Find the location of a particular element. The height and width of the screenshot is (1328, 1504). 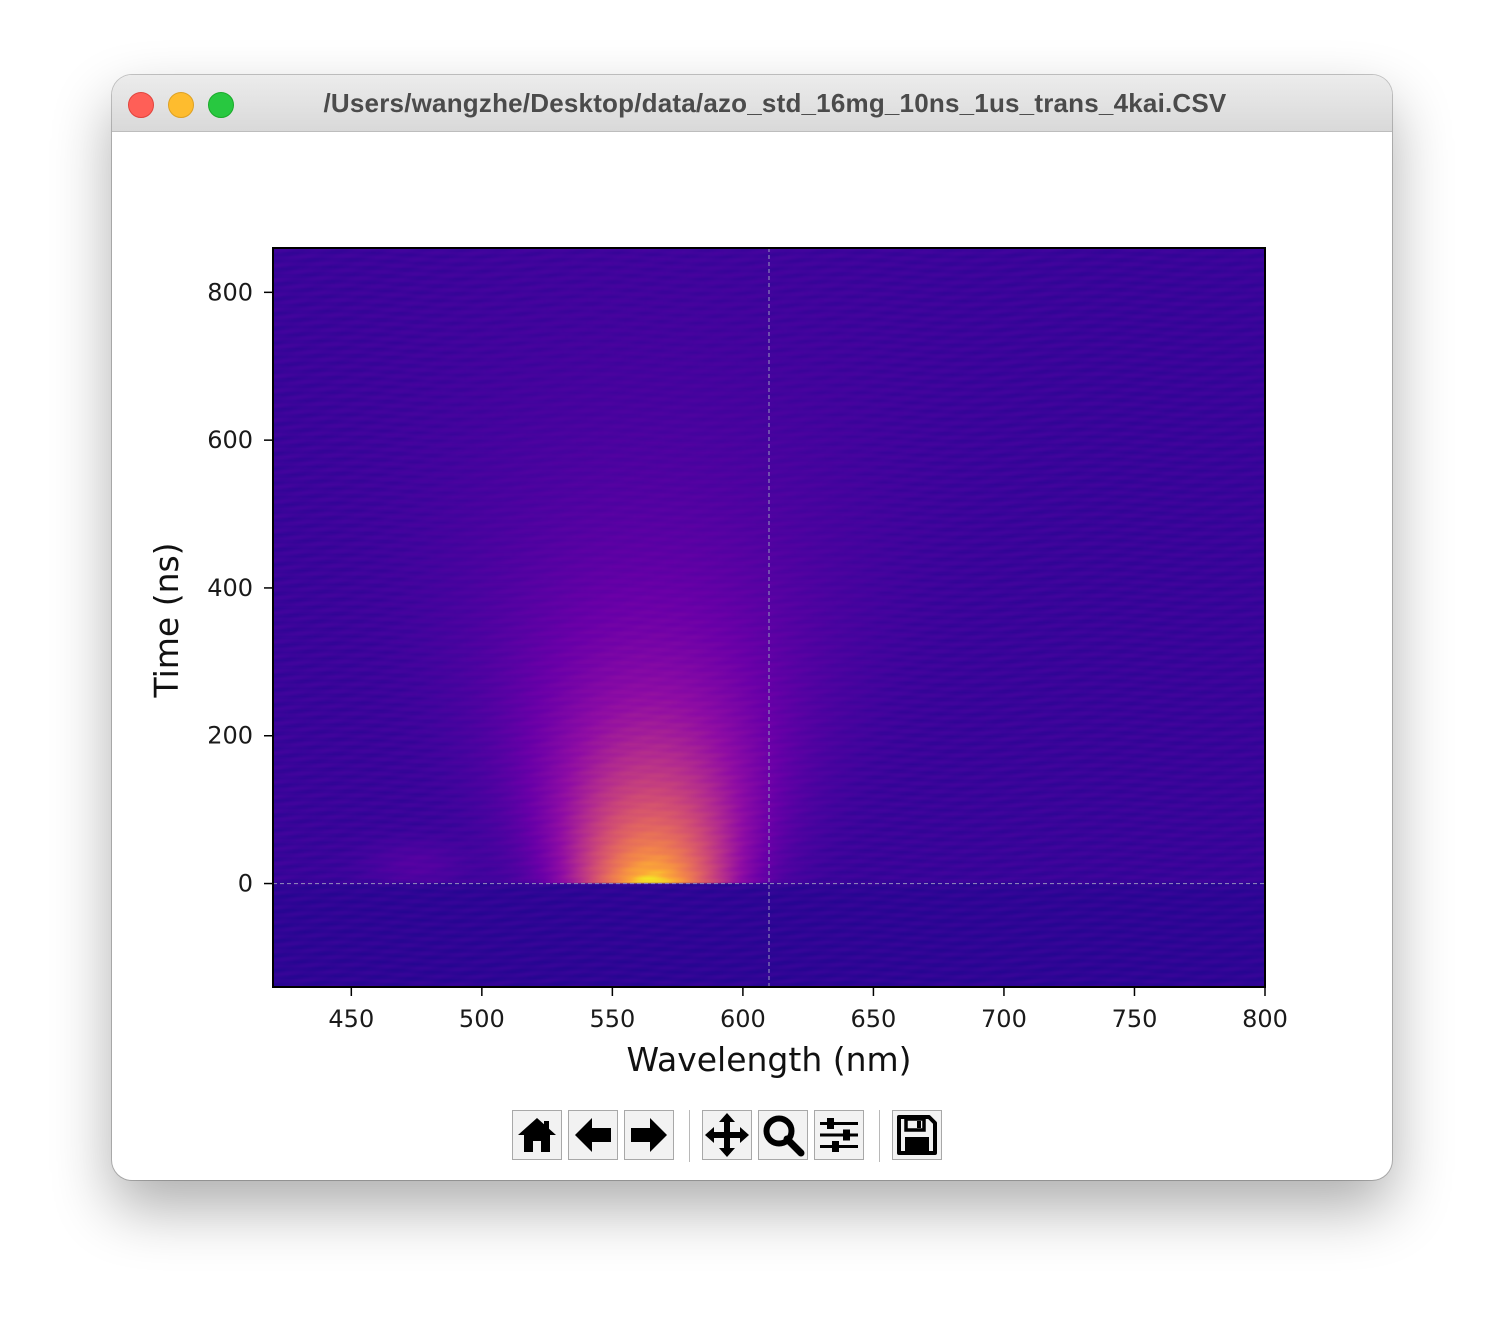

close-window-button is located at coordinates (141, 105).